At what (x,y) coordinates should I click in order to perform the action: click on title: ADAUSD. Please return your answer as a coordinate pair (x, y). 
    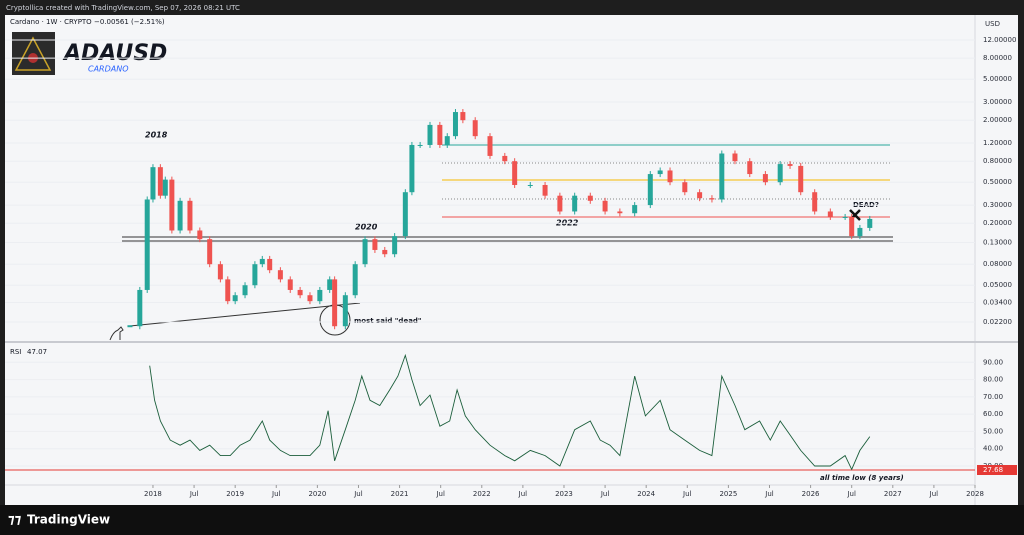
    Looking at the image, I should click on (114, 53).